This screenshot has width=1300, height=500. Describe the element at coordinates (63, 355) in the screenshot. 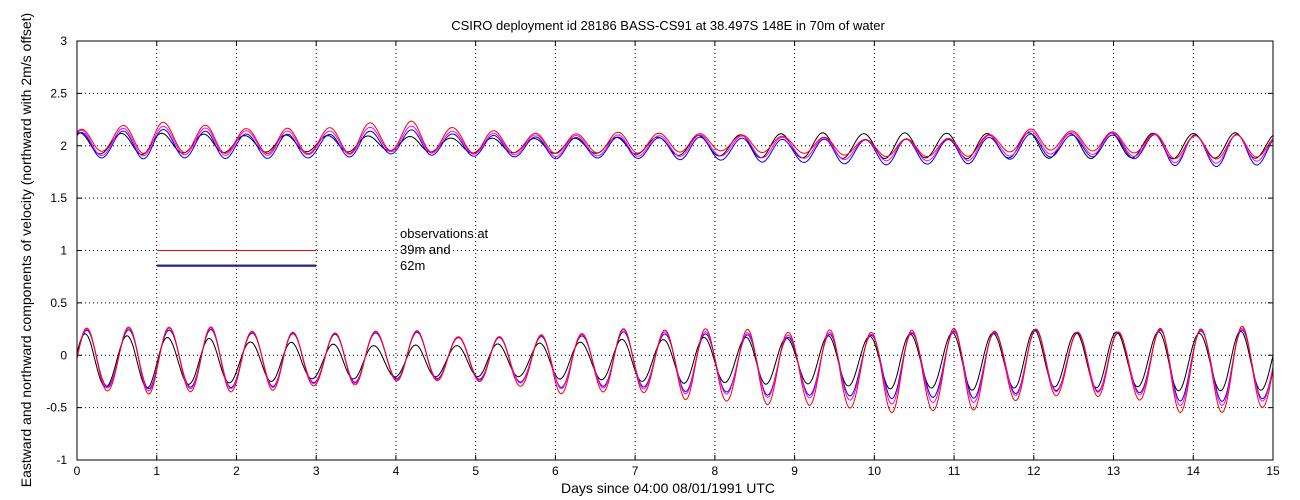

I see `y-tick-label: 0` at that location.